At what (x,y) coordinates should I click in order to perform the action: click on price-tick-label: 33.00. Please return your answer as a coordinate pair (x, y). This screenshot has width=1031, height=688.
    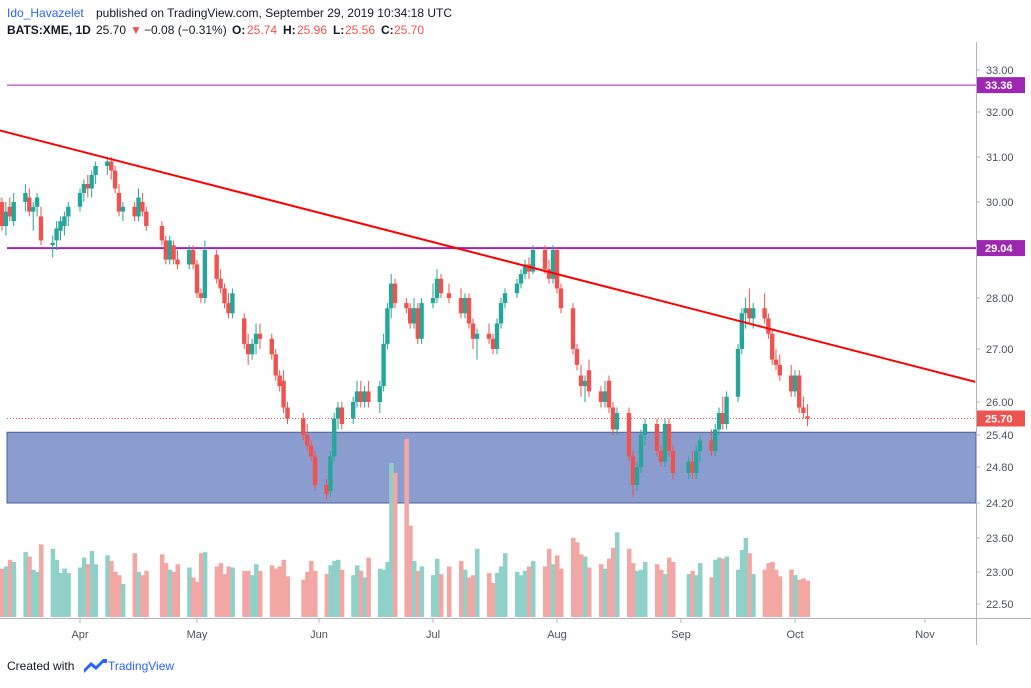
    Looking at the image, I should click on (1000, 71).